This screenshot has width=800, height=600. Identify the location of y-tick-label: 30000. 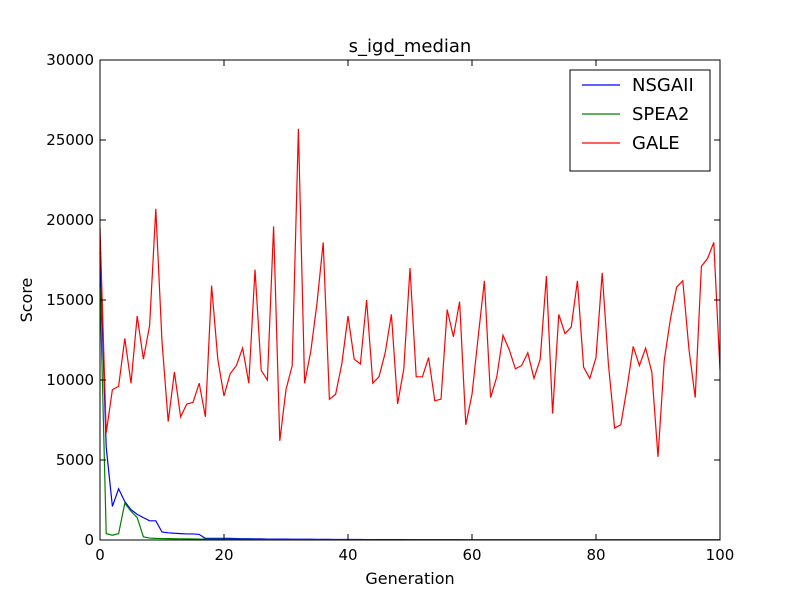
(70, 60).